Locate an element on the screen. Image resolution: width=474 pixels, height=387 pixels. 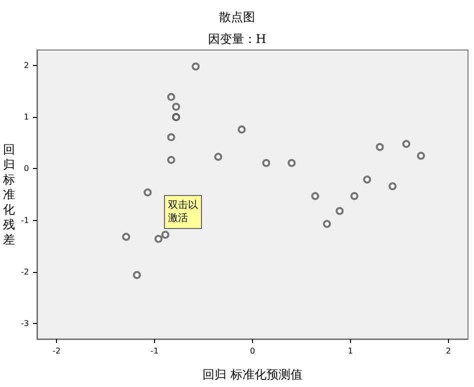
y-axis-title: 回归标准化残差 is located at coordinates (8, 194).